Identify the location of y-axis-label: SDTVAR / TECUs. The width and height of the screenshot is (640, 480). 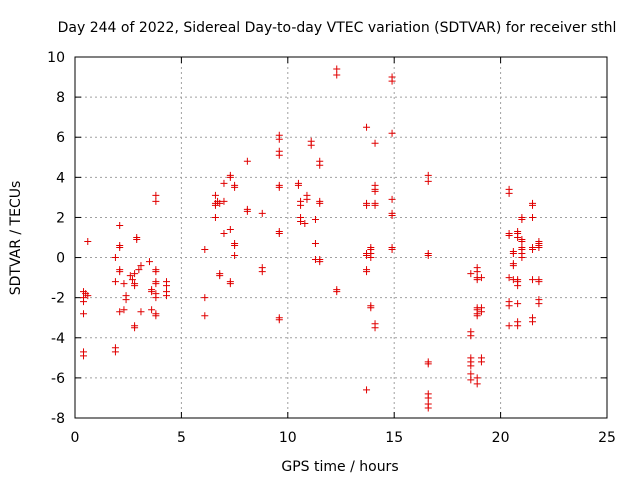
(16, 238).